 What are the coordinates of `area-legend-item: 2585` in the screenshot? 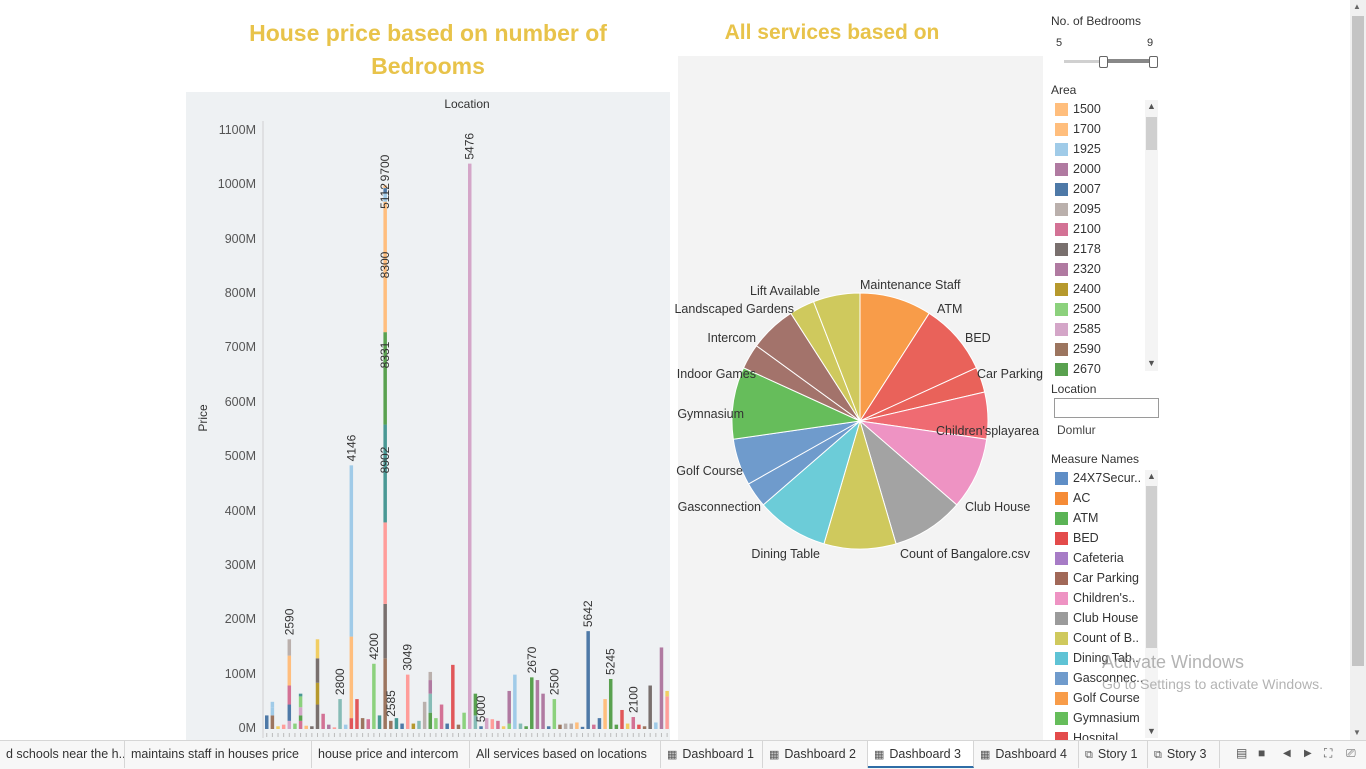 It's located at (1099, 329).